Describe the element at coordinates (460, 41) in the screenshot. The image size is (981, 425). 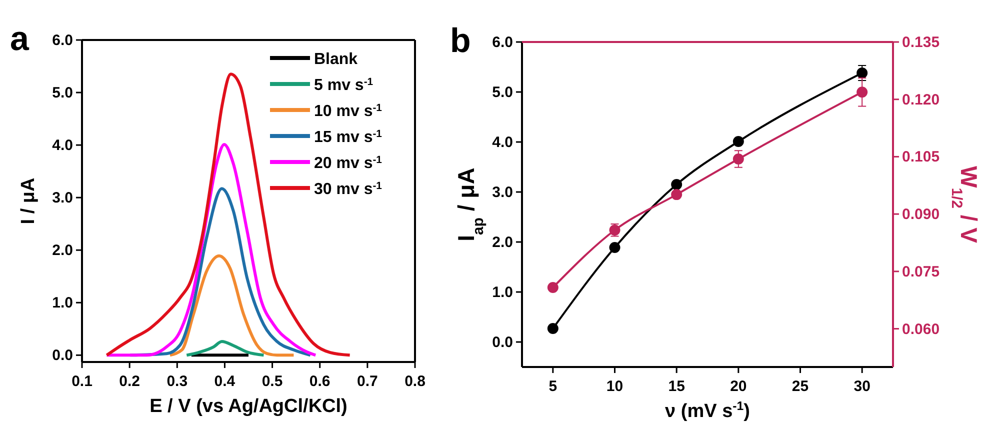
I see `chart-title: b` at that location.